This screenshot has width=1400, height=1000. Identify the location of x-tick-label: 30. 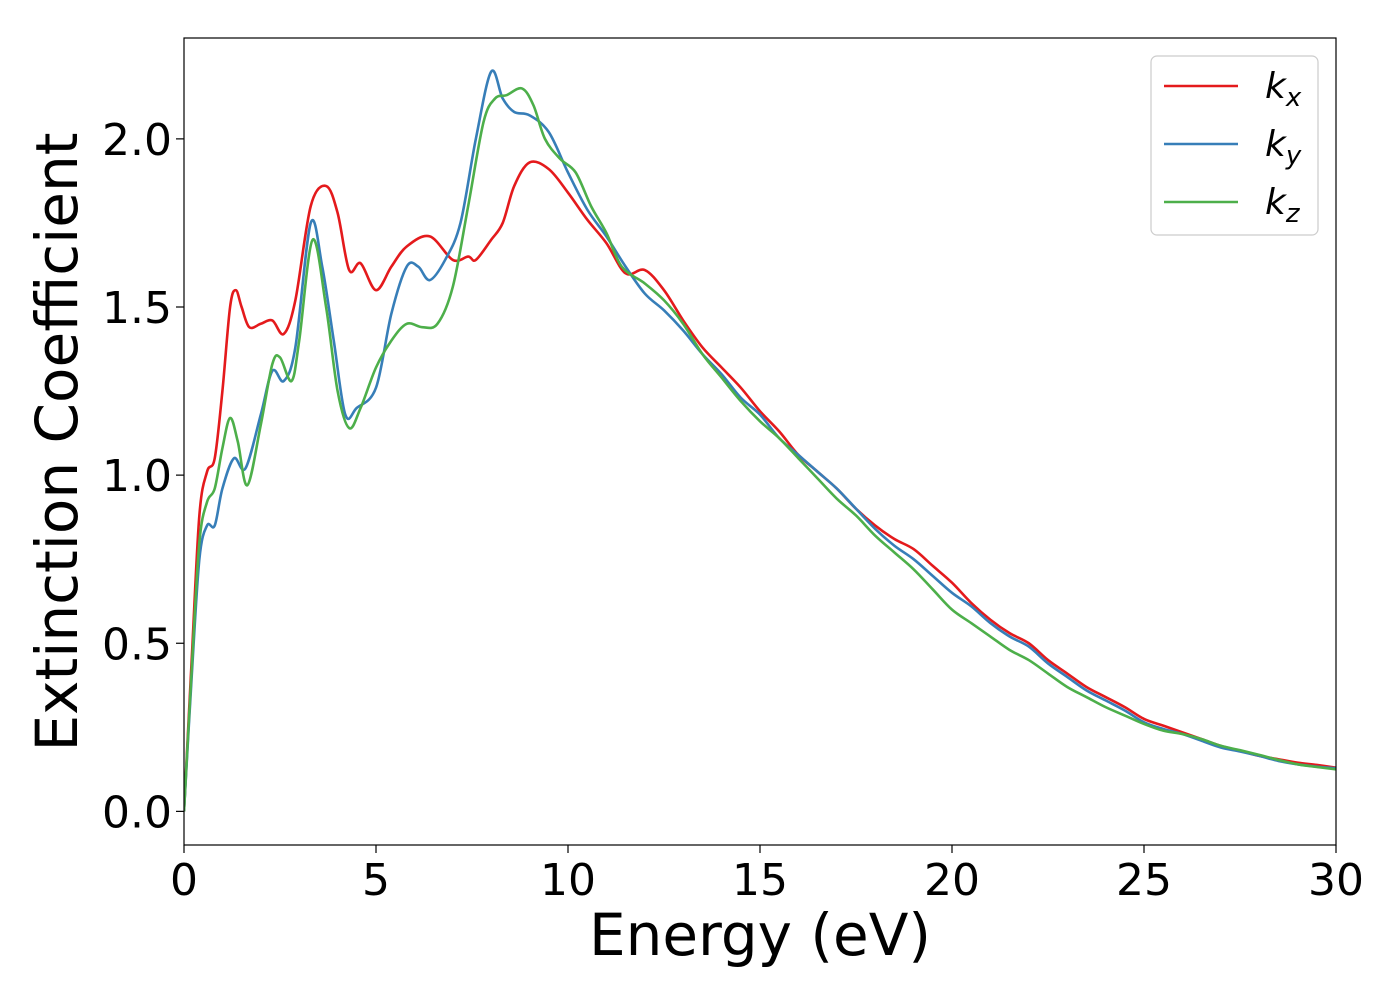
(1336, 880).